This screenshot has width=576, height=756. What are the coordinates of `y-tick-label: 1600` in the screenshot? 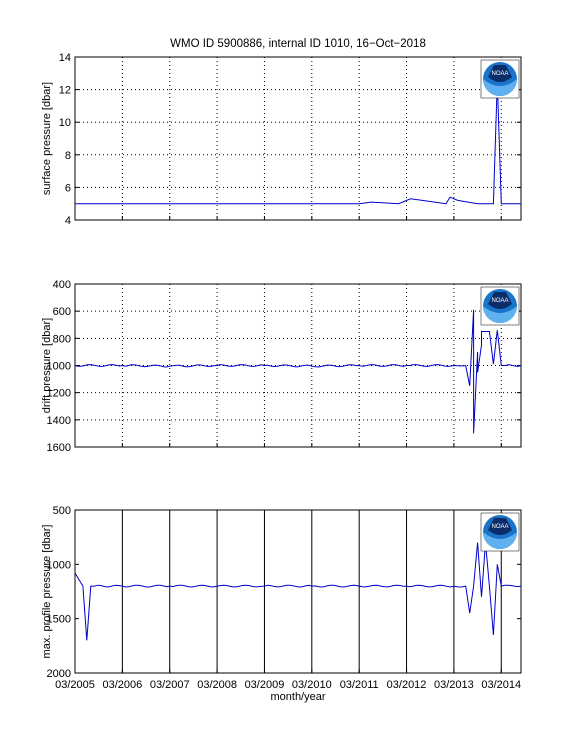 It's located at (59, 448).